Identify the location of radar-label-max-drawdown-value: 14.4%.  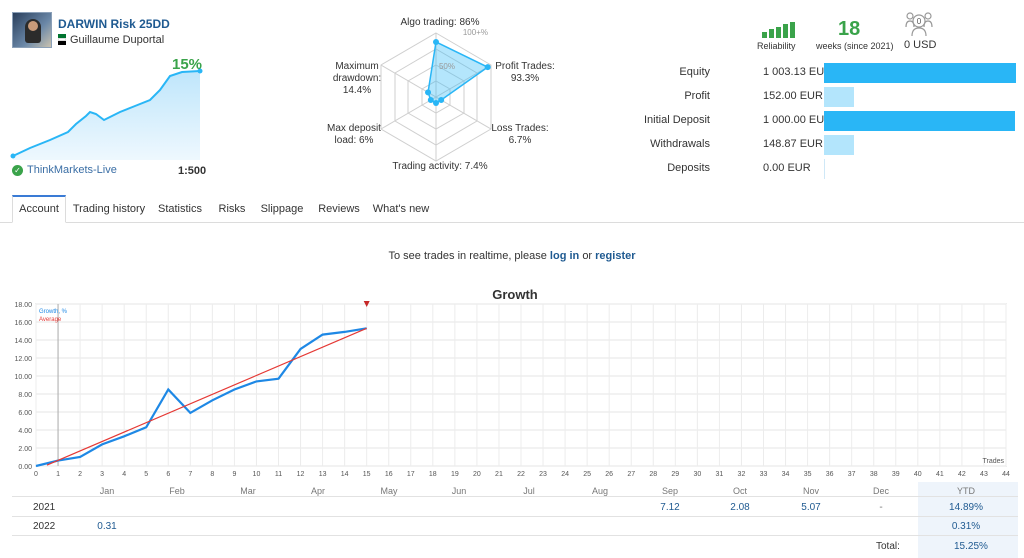
(357, 90).